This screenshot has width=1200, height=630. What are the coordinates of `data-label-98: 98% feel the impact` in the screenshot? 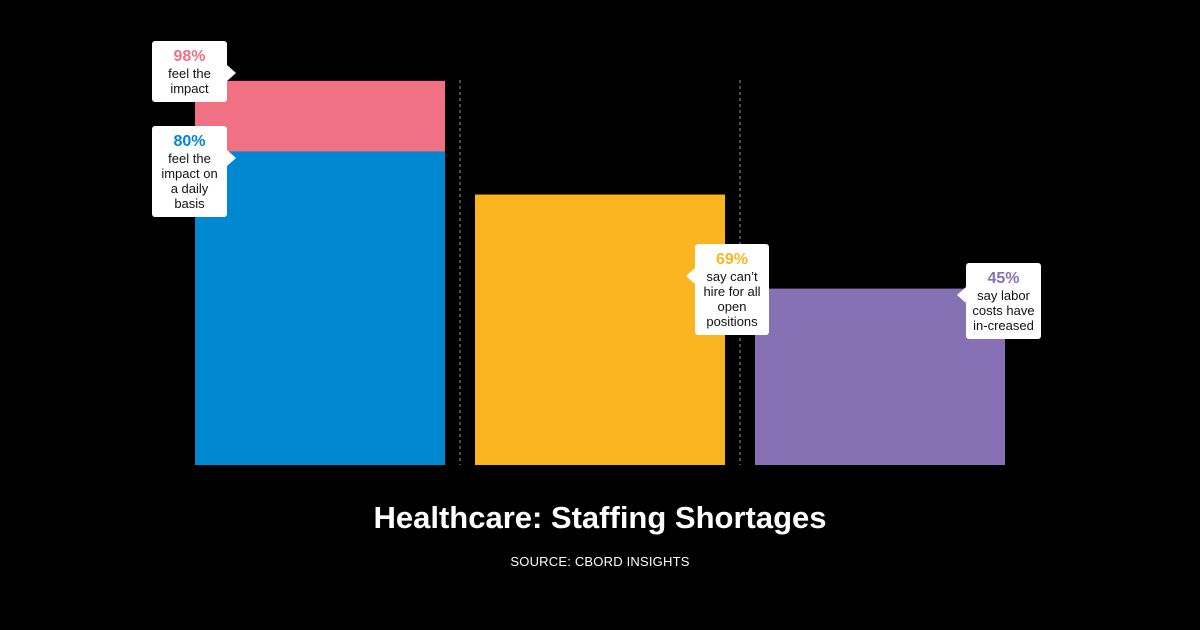 It's located at (194, 71).